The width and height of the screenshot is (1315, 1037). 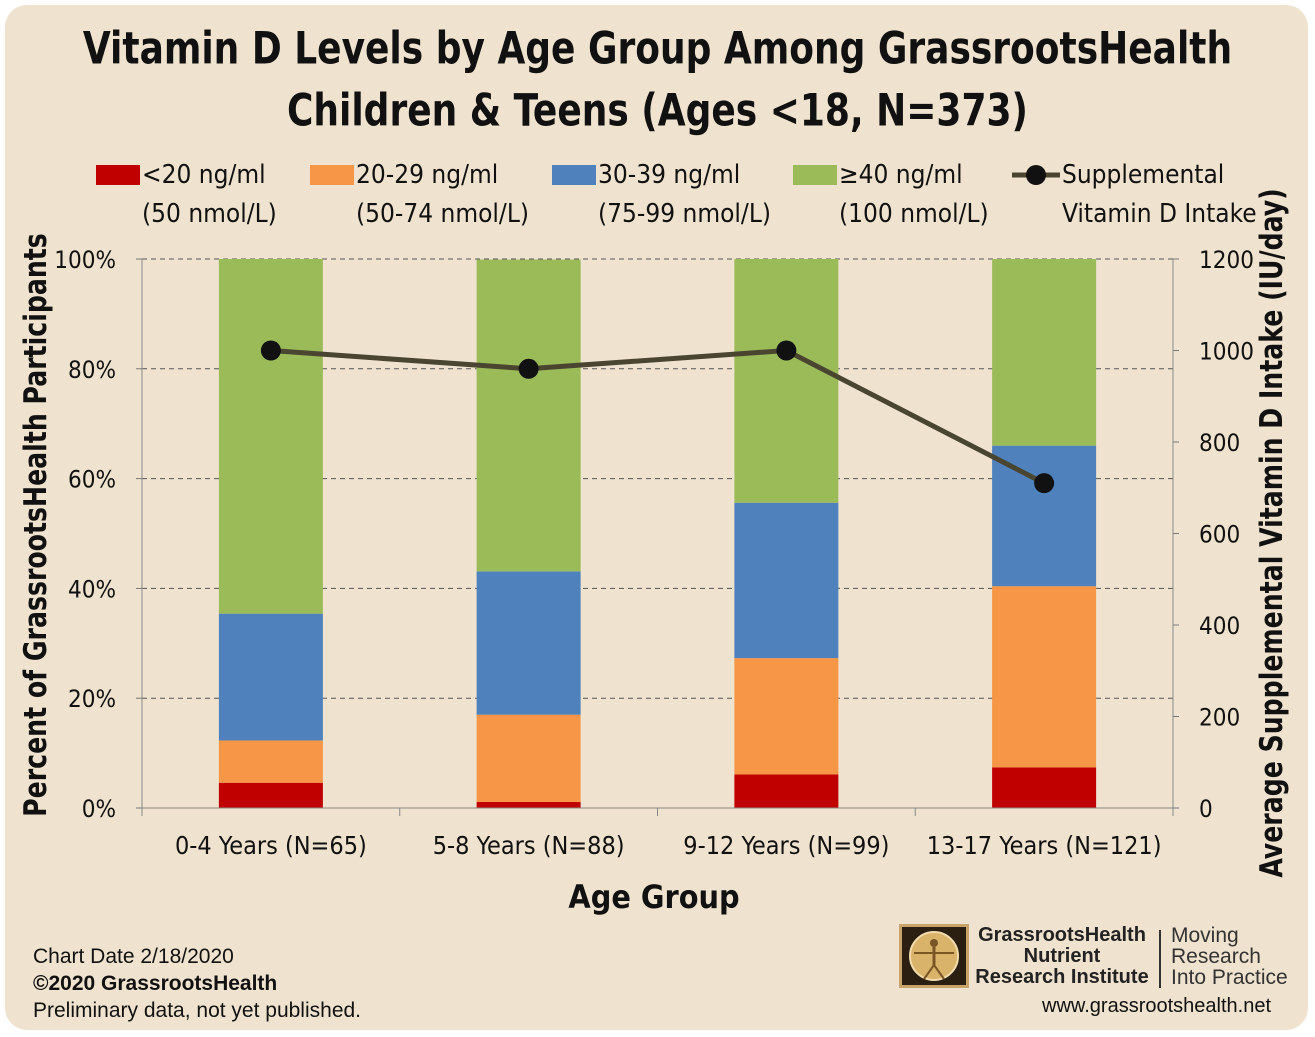 What do you see at coordinates (914, 214) in the screenshot?
I see `legend-sublabel-ge40: (100 nmol/L)` at bounding box center [914, 214].